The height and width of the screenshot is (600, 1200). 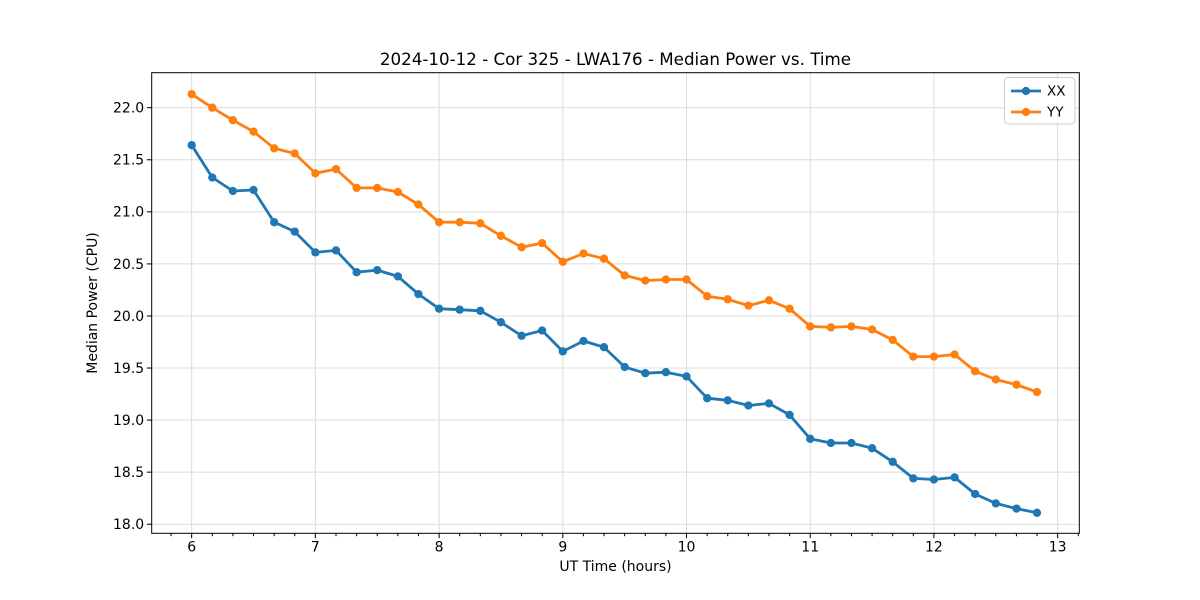 What do you see at coordinates (1055, 113) in the screenshot?
I see `legend-label: YY` at bounding box center [1055, 113].